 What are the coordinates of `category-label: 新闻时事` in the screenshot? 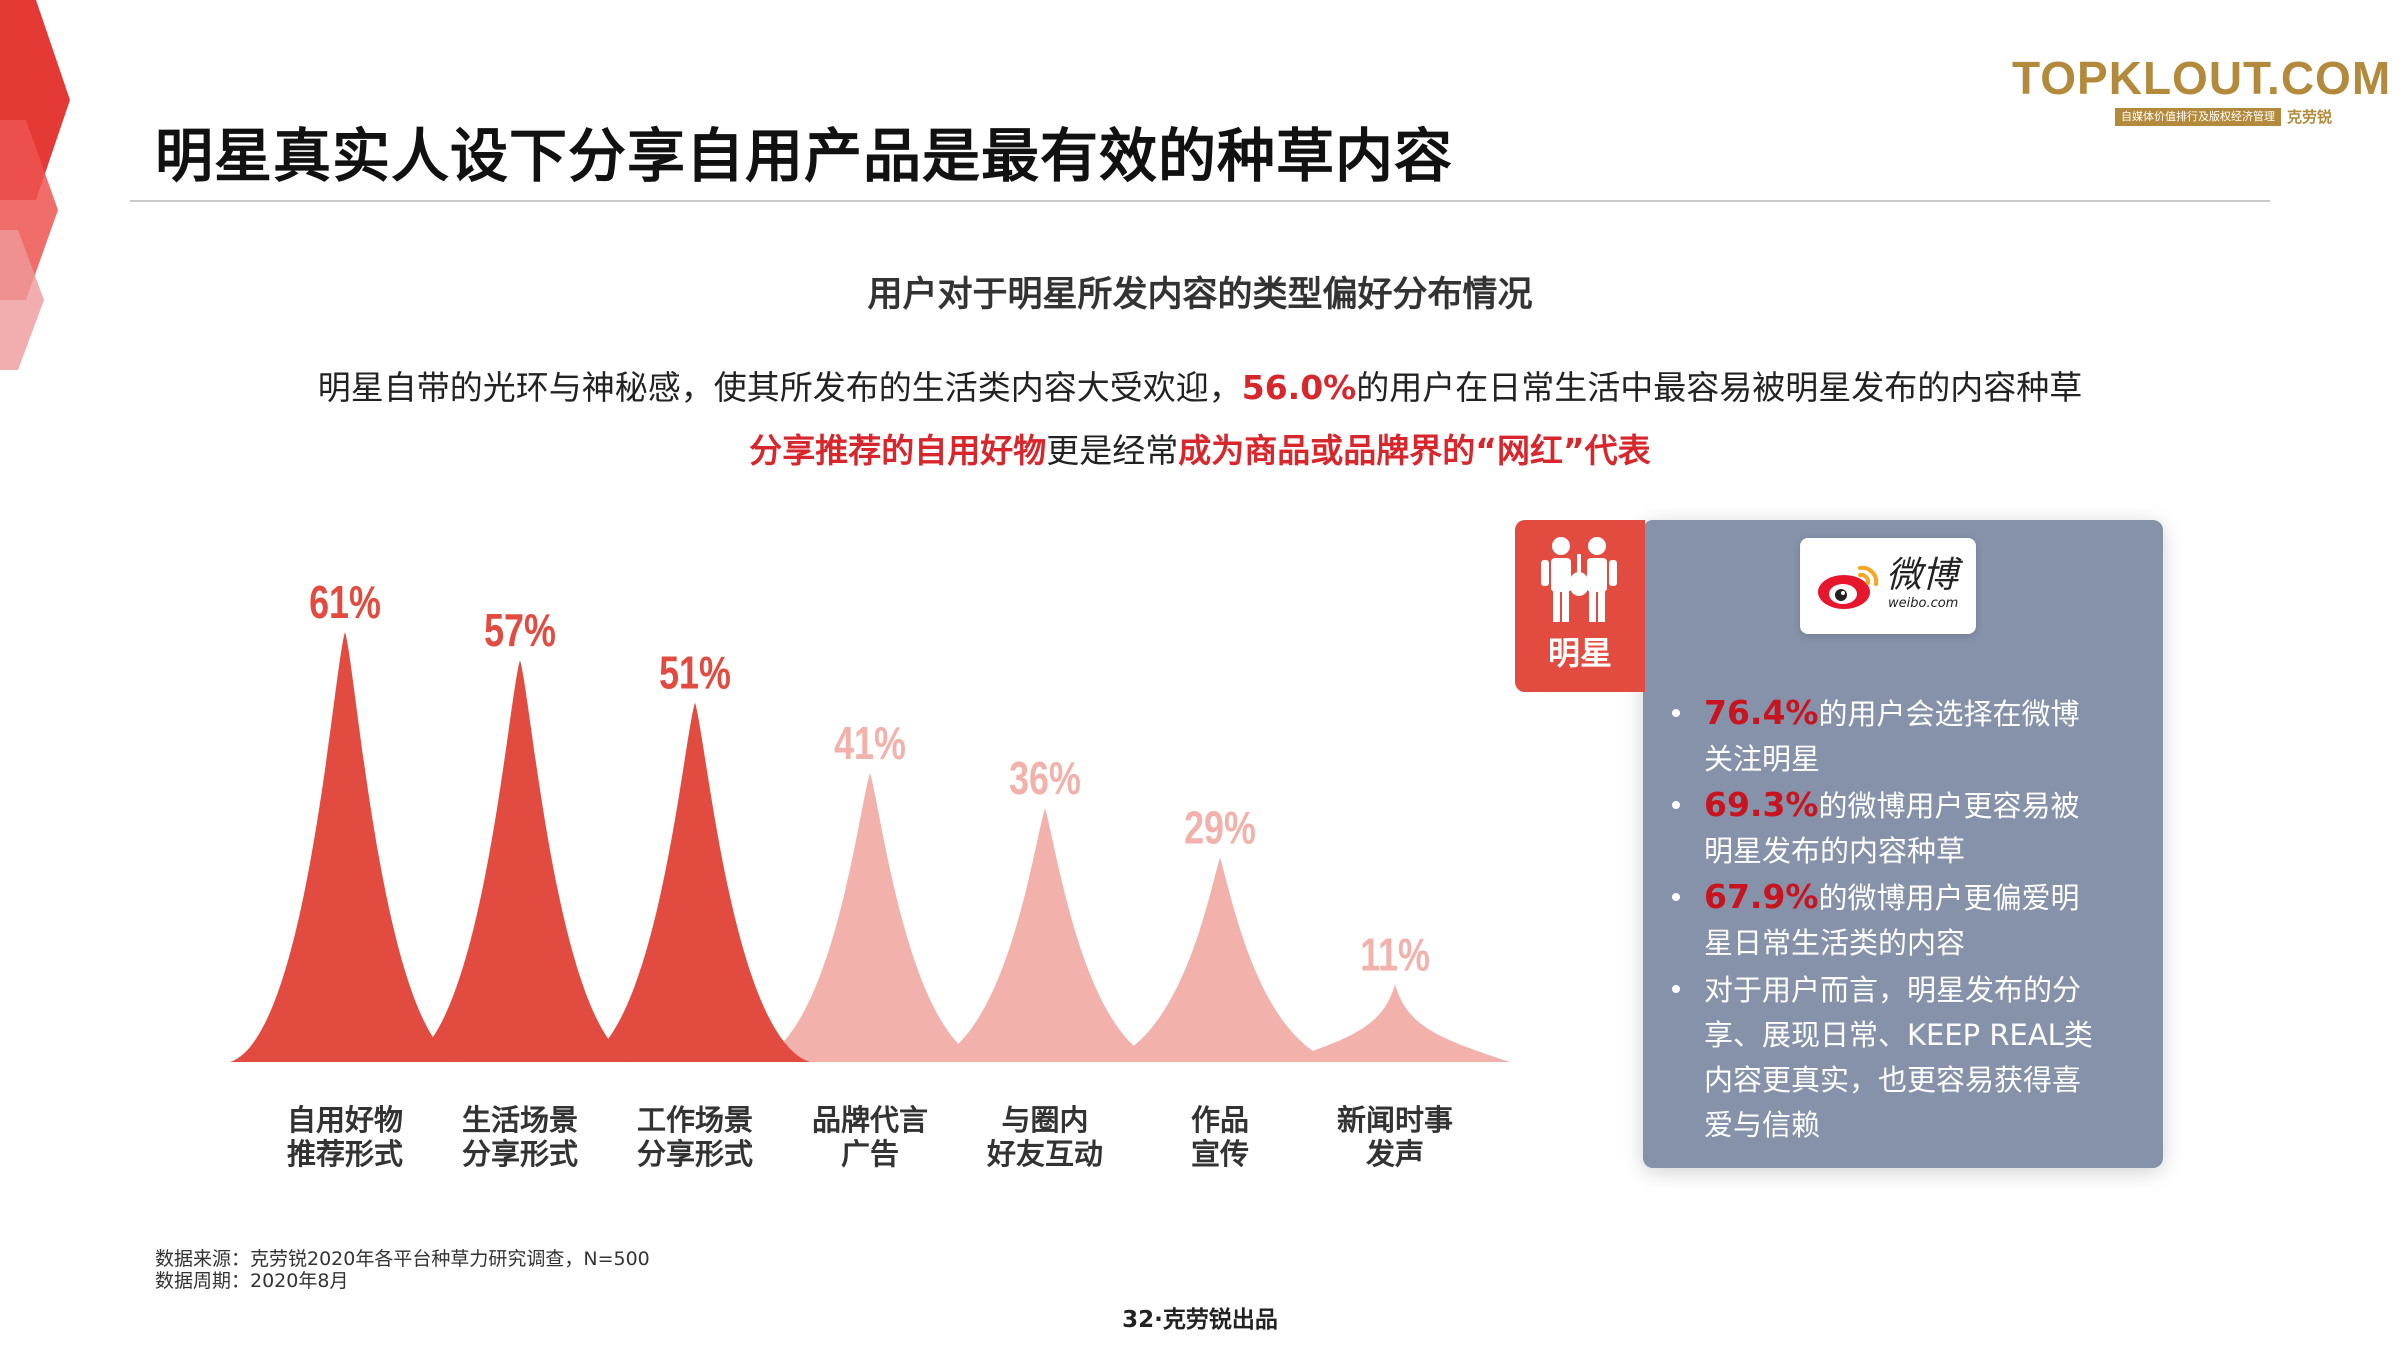 It's located at (1395, 1120).